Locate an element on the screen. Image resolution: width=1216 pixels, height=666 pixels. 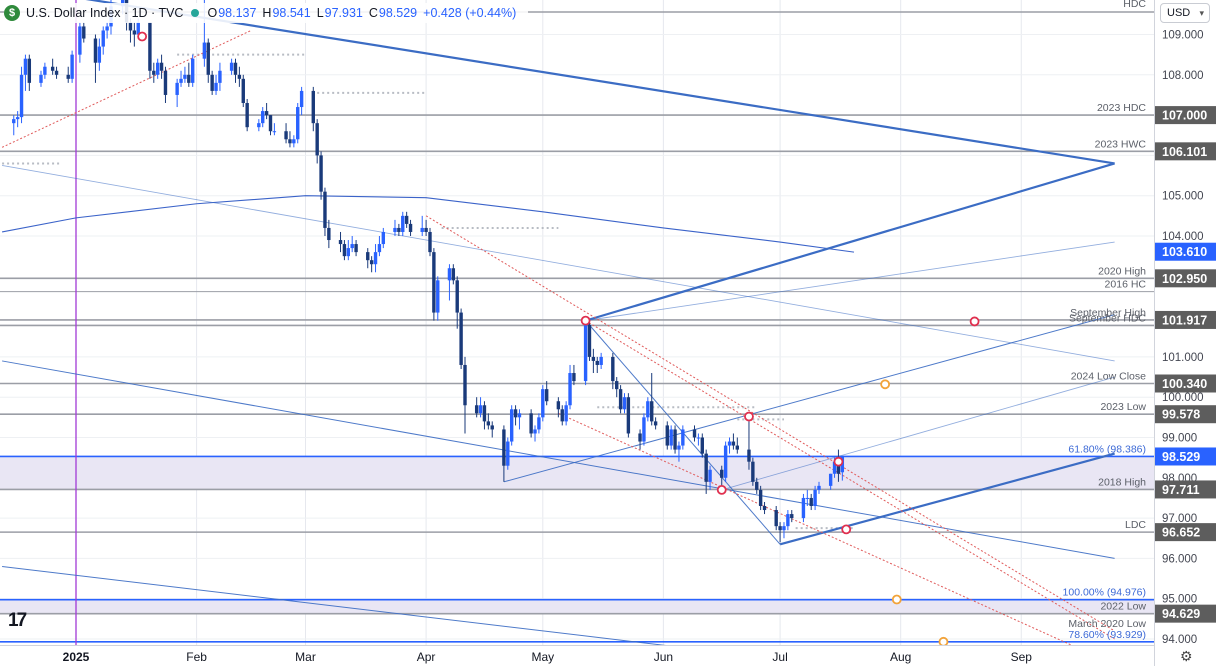
level-label: 2023 Low is located at coordinates (1123, 407).